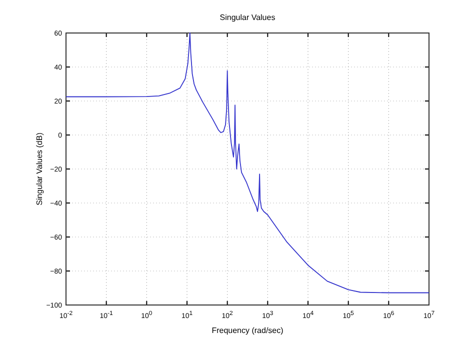 This screenshot has width=474, height=343. Describe the element at coordinates (39, 169) in the screenshot. I see `y-axis-title: Singular Values (dB)` at that location.